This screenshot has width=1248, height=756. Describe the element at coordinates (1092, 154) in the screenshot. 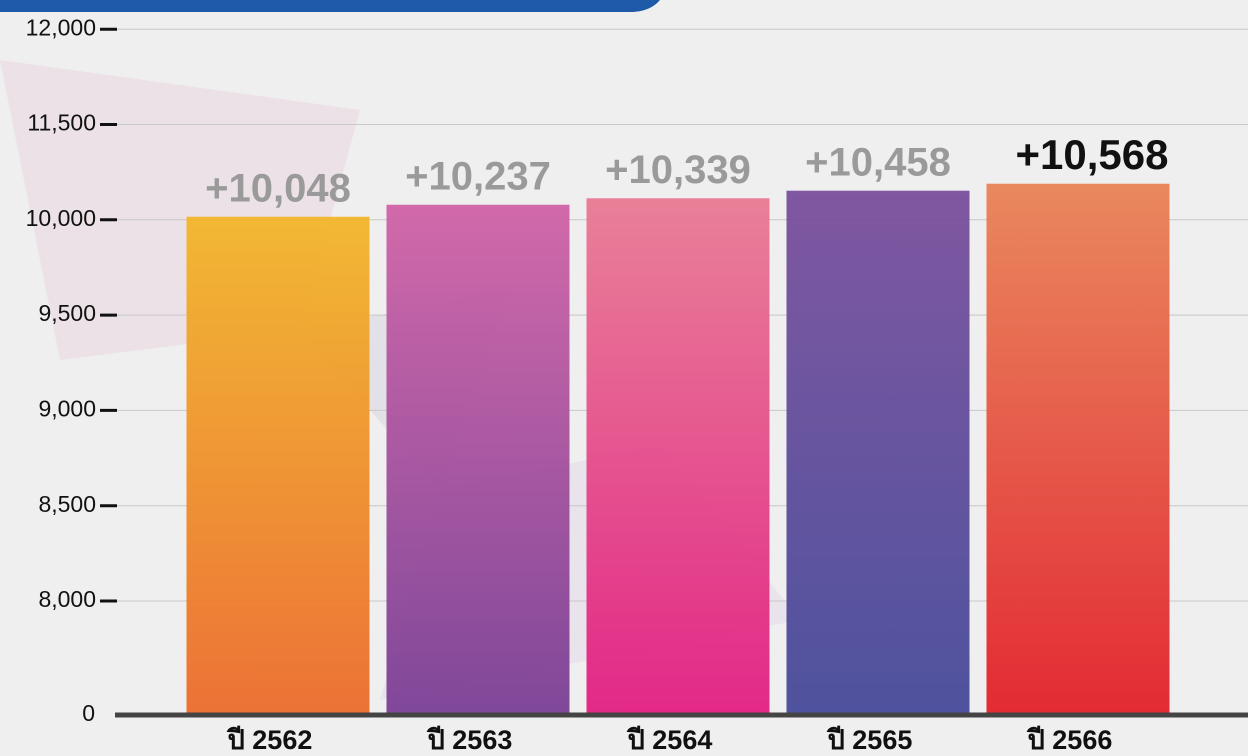

I see `value-label: +10,568` at that location.